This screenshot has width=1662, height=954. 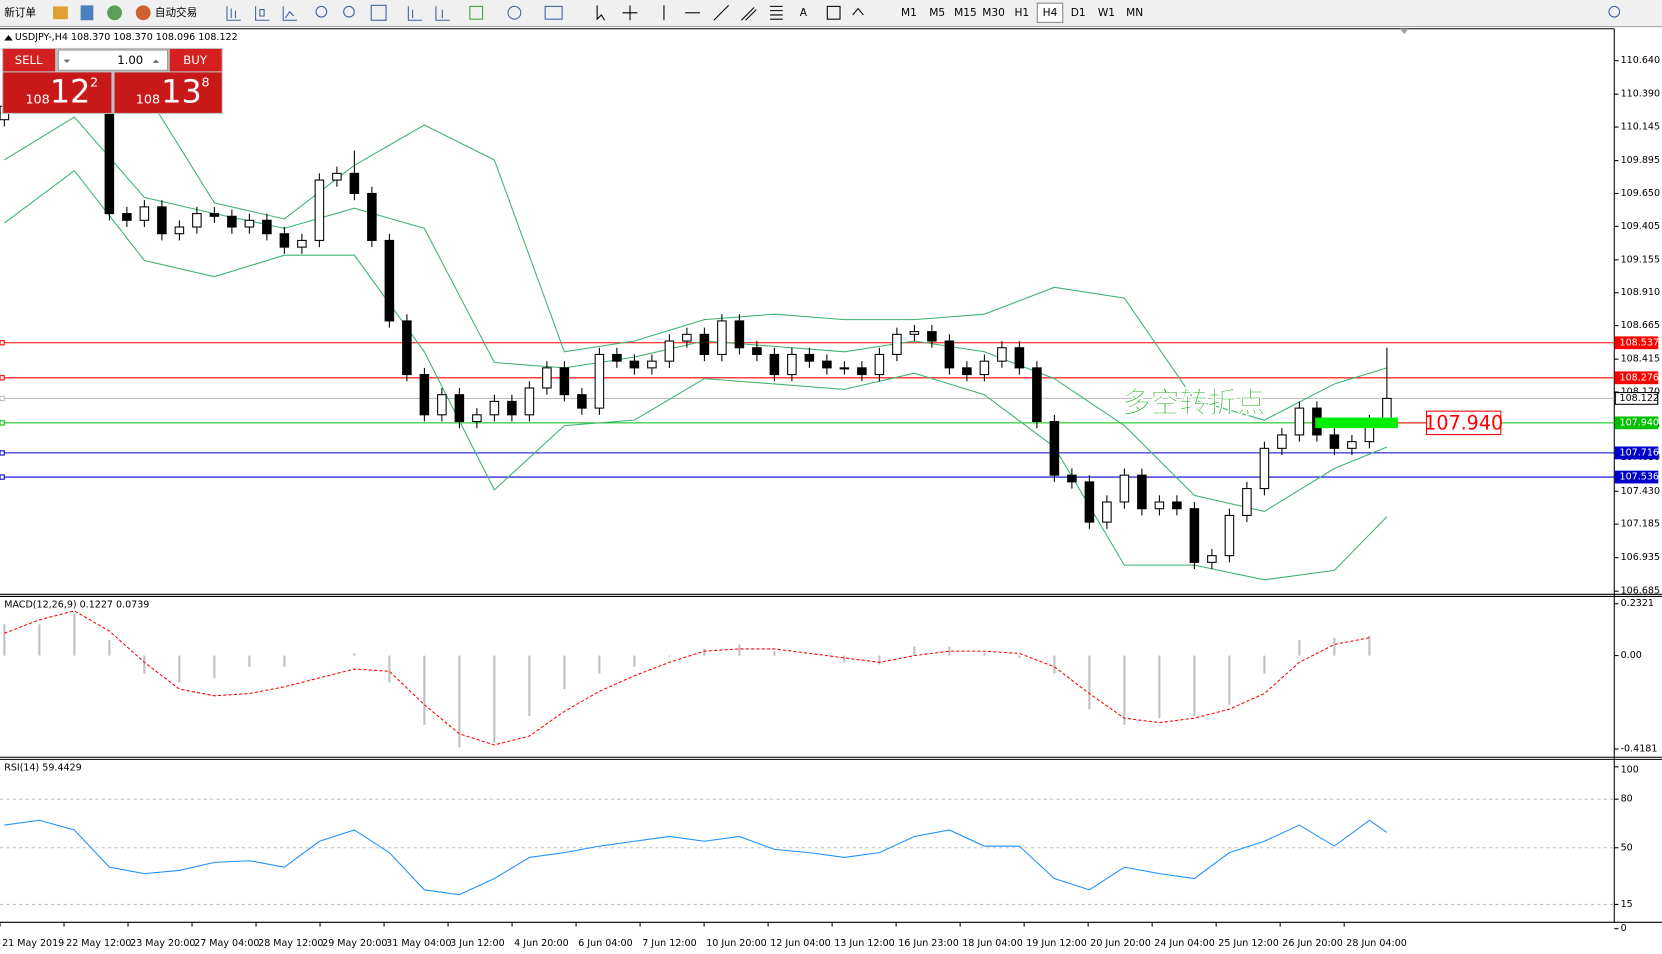 What do you see at coordinates (749, 14) in the screenshot?
I see `channel` at bounding box center [749, 14].